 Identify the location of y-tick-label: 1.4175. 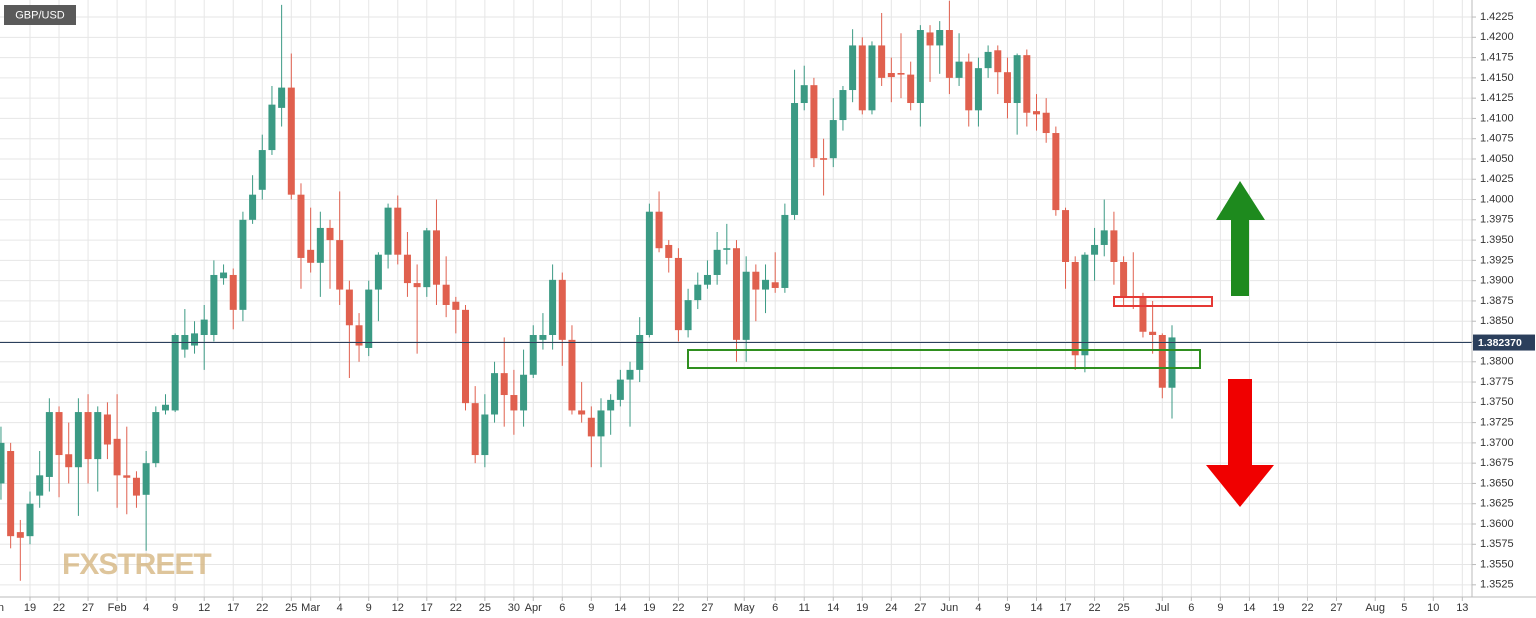
(1497, 57).